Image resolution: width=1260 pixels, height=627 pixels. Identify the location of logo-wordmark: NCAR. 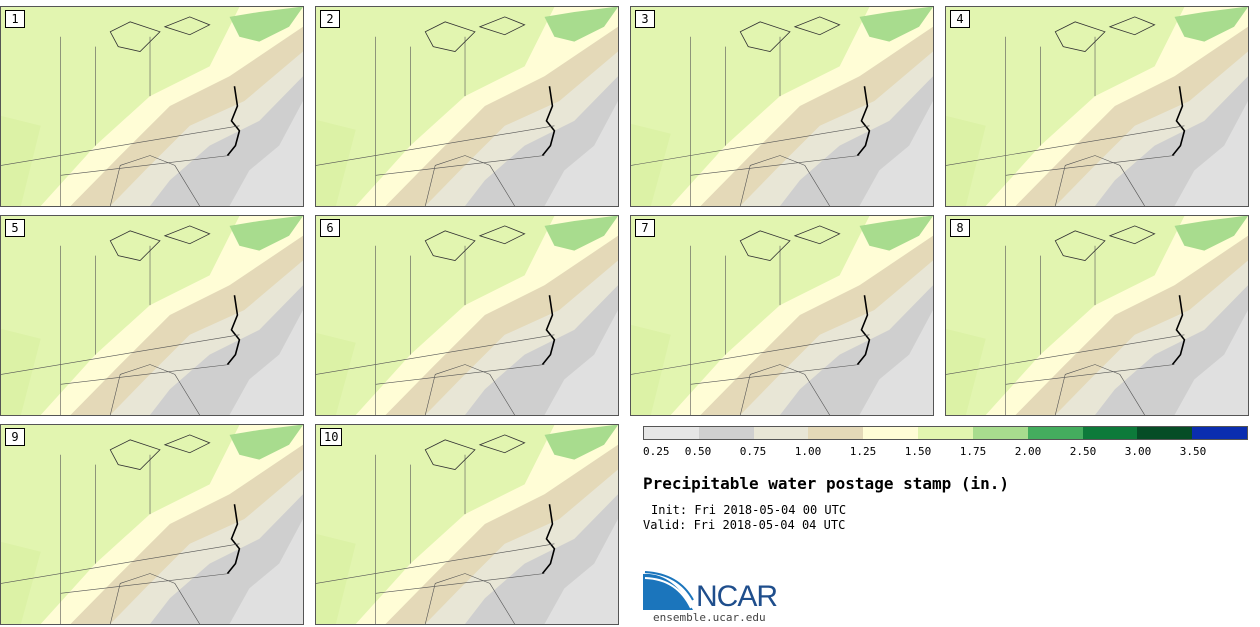
(737, 596).